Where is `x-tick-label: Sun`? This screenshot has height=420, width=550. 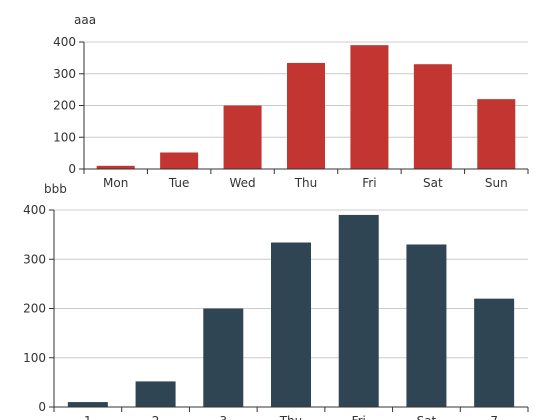
x-tick-label: Sun is located at coordinates (496, 183).